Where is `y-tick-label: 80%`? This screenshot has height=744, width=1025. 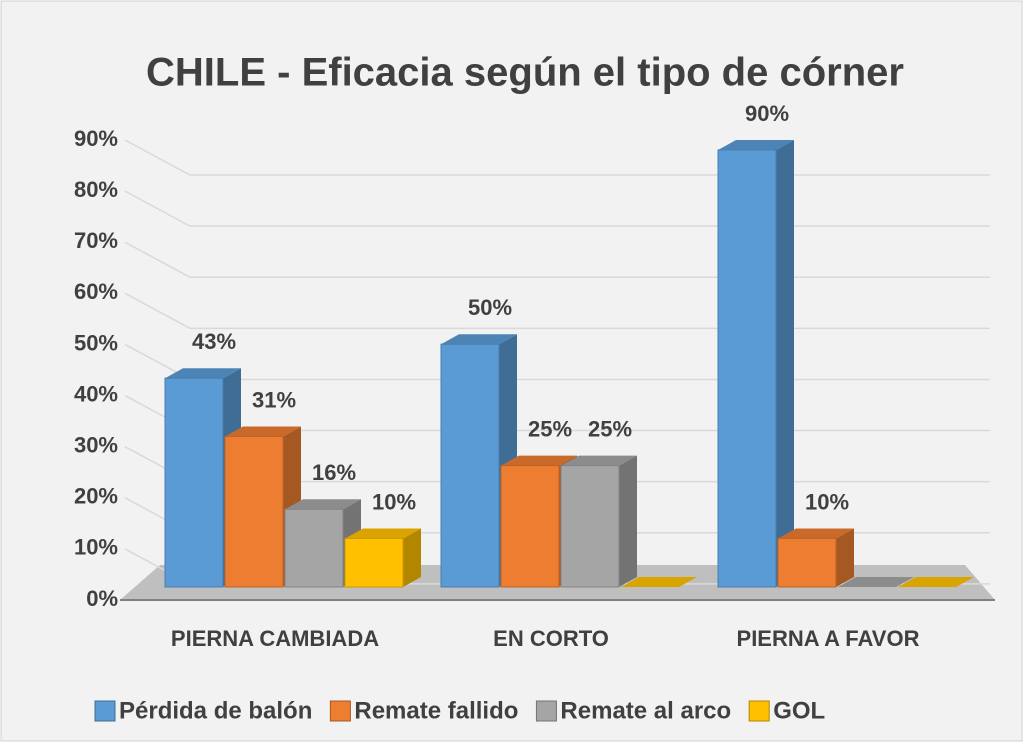 y-tick-label: 80% is located at coordinates (96, 189).